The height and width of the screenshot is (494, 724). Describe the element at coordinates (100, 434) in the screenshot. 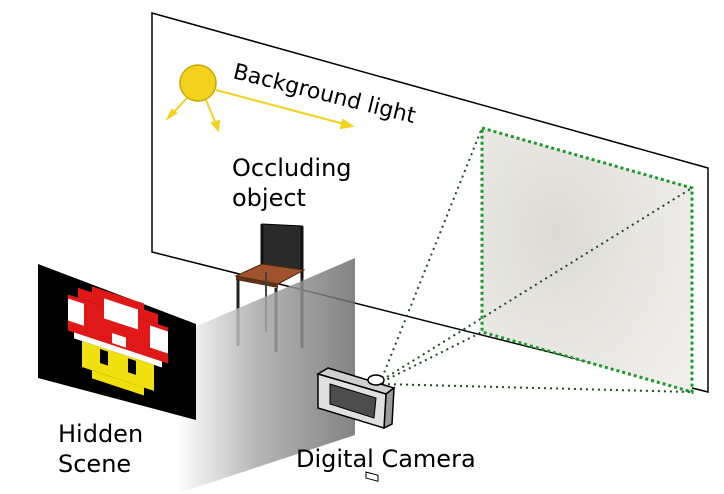

I see `hidden-scene-label-line1: Hidden` at that location.